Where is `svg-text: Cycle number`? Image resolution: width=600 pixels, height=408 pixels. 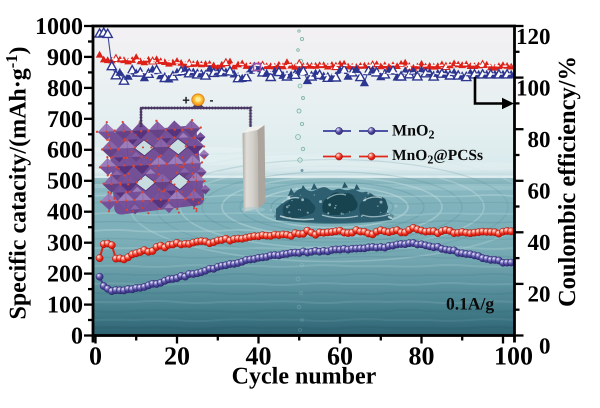
svg-text: Cycle number is located at coordinates (304, 377).